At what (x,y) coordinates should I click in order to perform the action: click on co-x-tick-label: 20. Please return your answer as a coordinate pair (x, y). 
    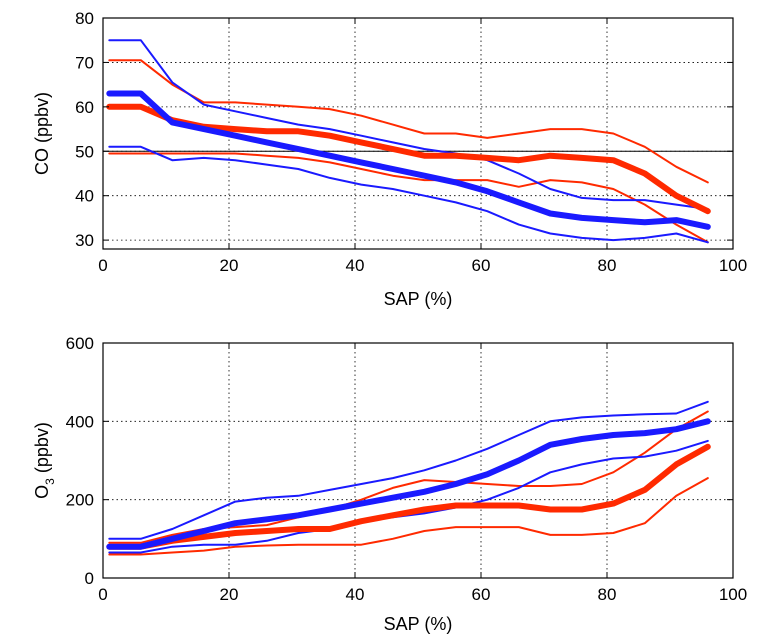
    Looking at the image, I should click on (229, 265).